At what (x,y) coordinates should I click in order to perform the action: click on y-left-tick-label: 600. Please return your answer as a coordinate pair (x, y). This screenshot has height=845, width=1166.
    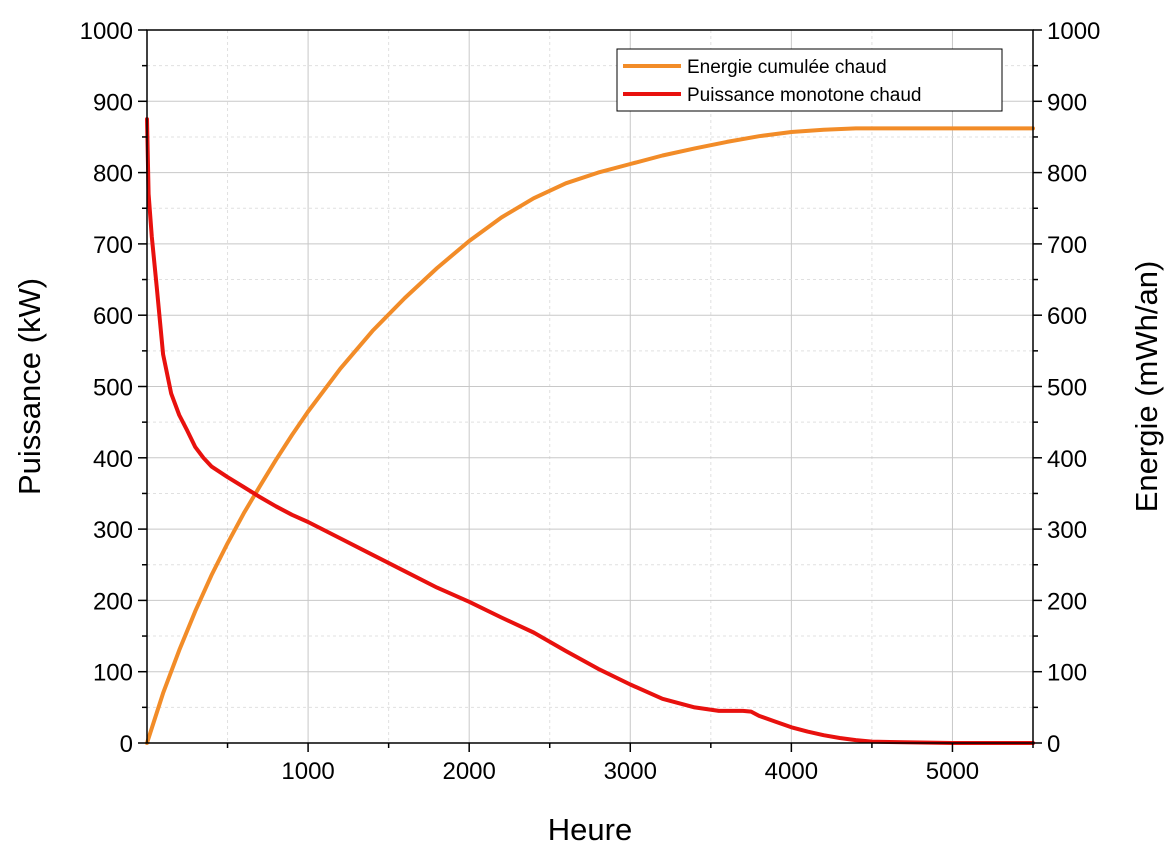
    Looking at the image, I should click on (113, 316).